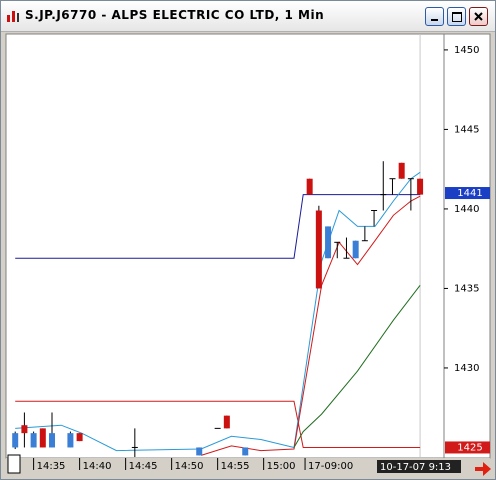  Describe the element at coordinates (466, 50) in the screenshot. I see `y-tick-label: 1450` at that location.